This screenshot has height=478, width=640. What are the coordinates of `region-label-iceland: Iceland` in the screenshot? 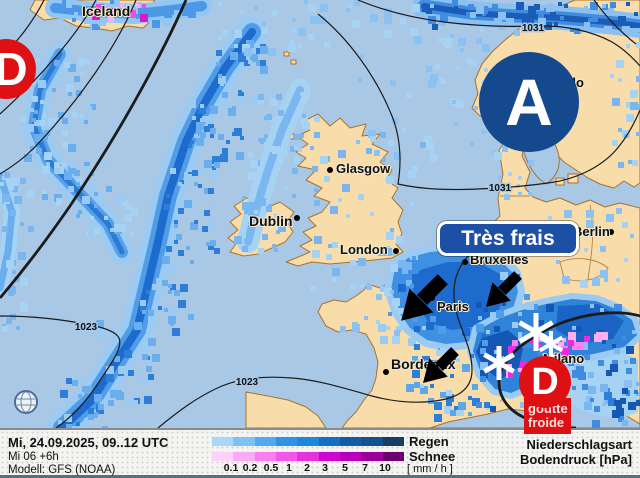 It's located at (106, 11).